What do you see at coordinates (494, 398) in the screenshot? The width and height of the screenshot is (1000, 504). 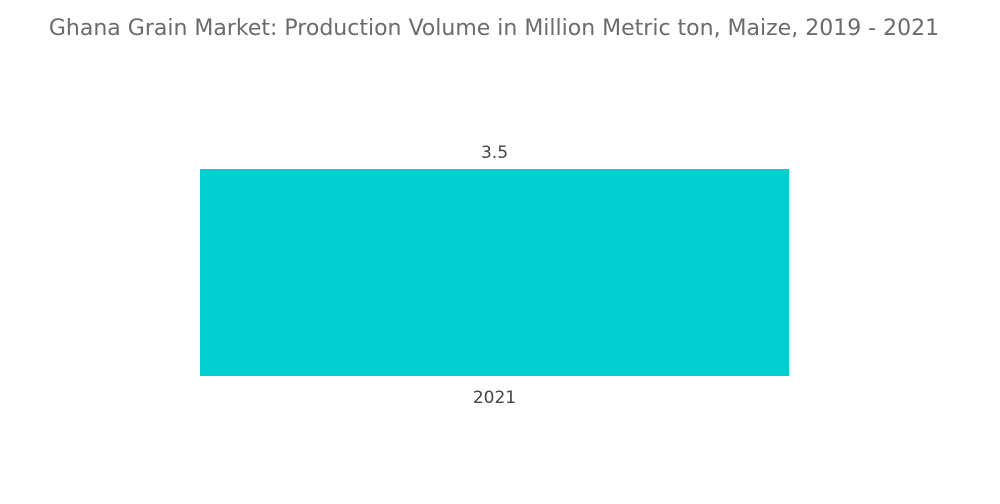 I see `x-tick-label-2021: 2021` at bounding box center [494, 398].